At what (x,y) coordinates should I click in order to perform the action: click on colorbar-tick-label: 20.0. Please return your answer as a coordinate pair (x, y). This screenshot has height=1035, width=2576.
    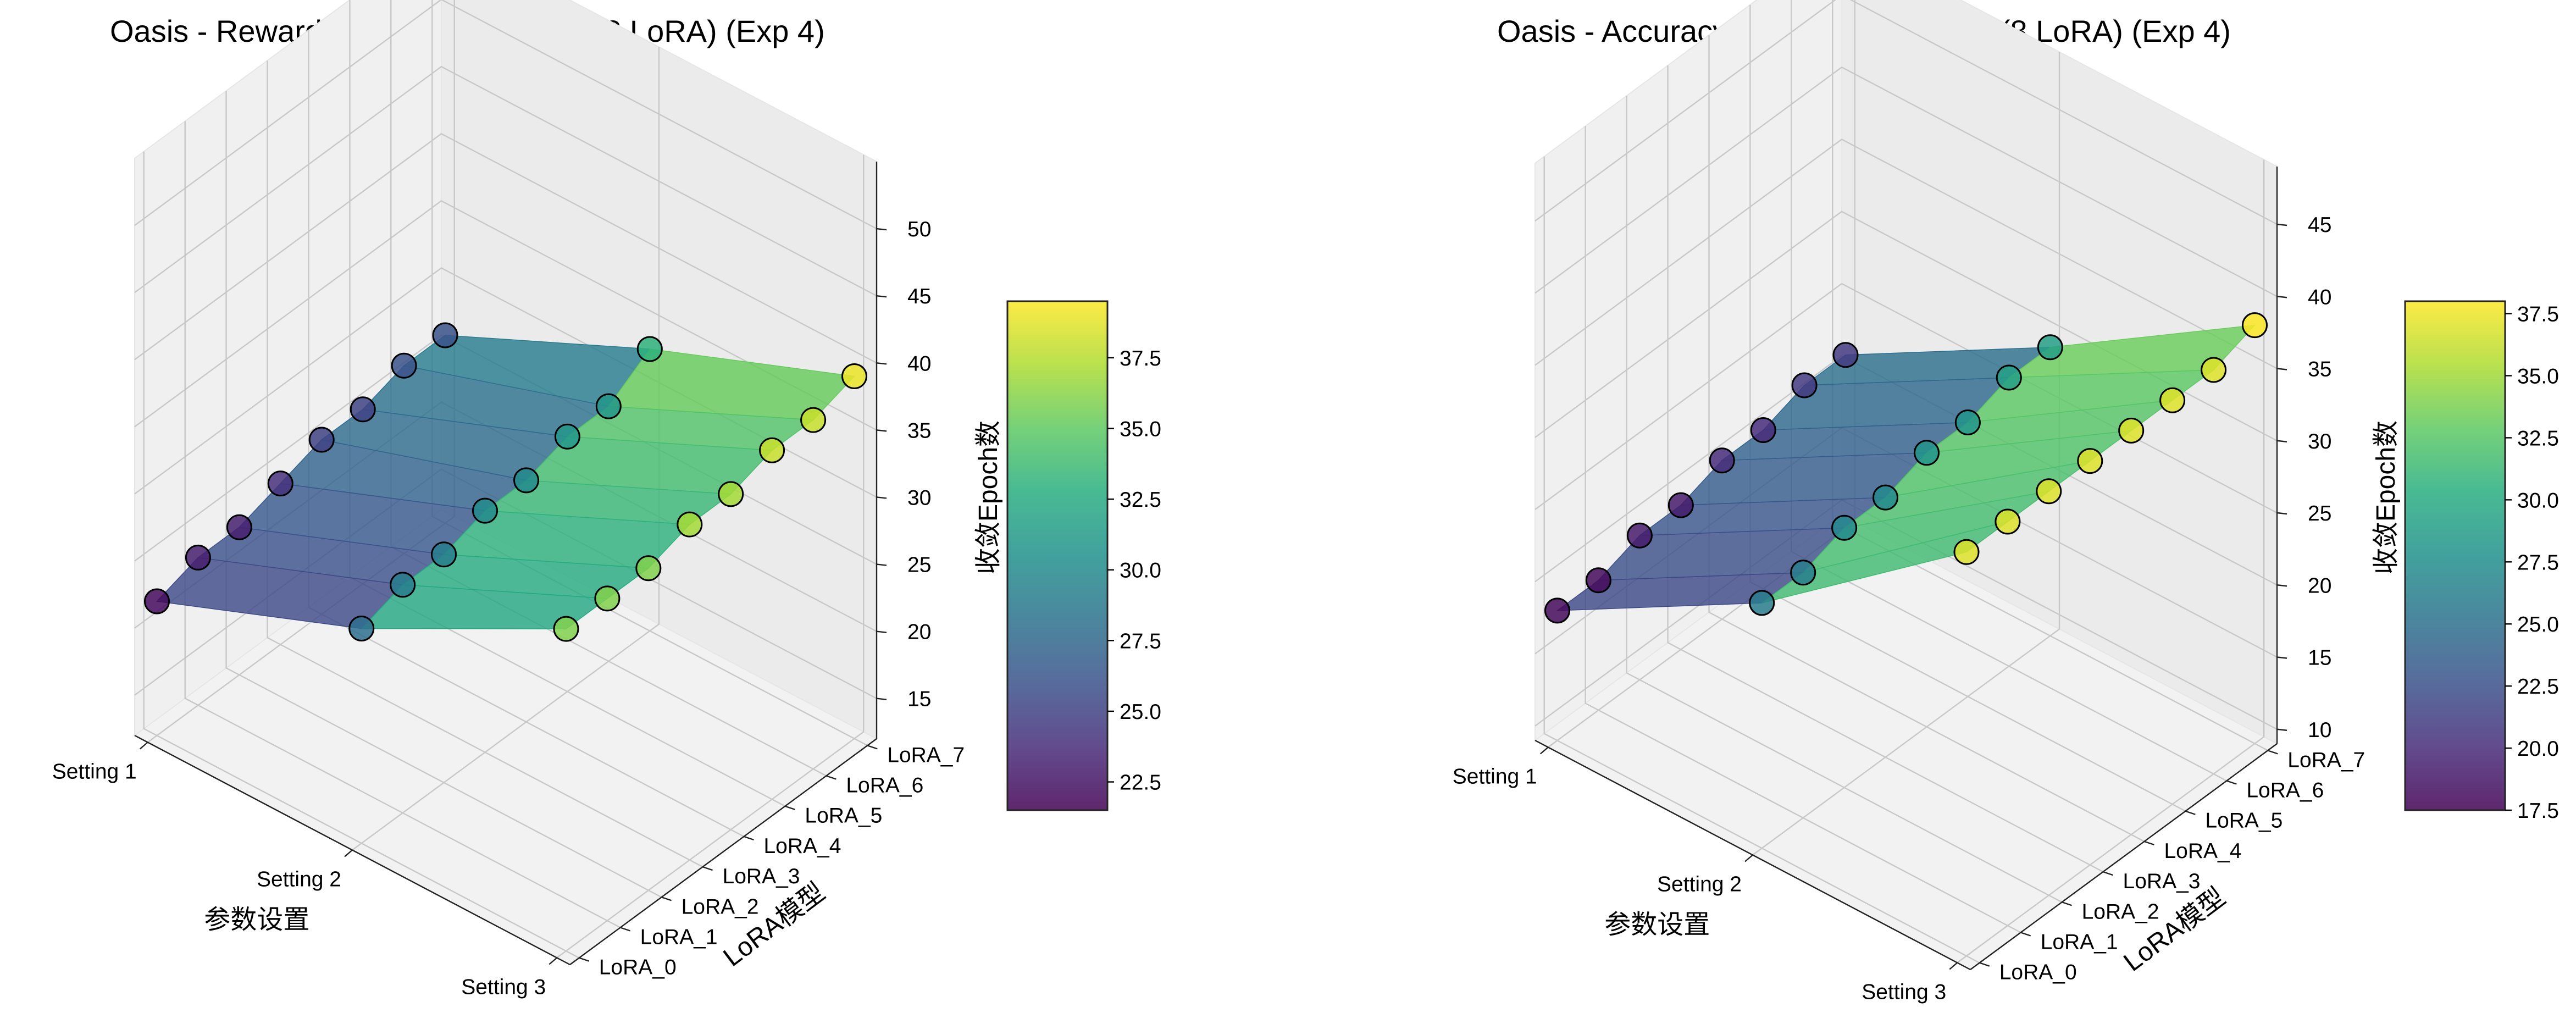
    Looking at the image, I should click on (2538, 749).